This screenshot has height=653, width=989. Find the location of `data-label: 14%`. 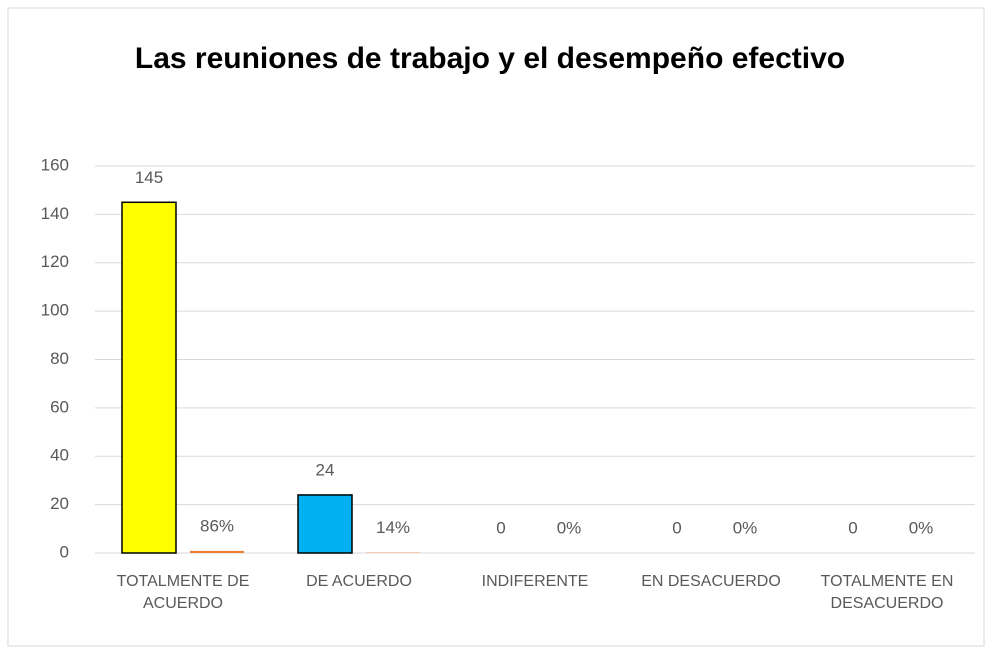

data-label: 14% is located at coordinates (393, 527).